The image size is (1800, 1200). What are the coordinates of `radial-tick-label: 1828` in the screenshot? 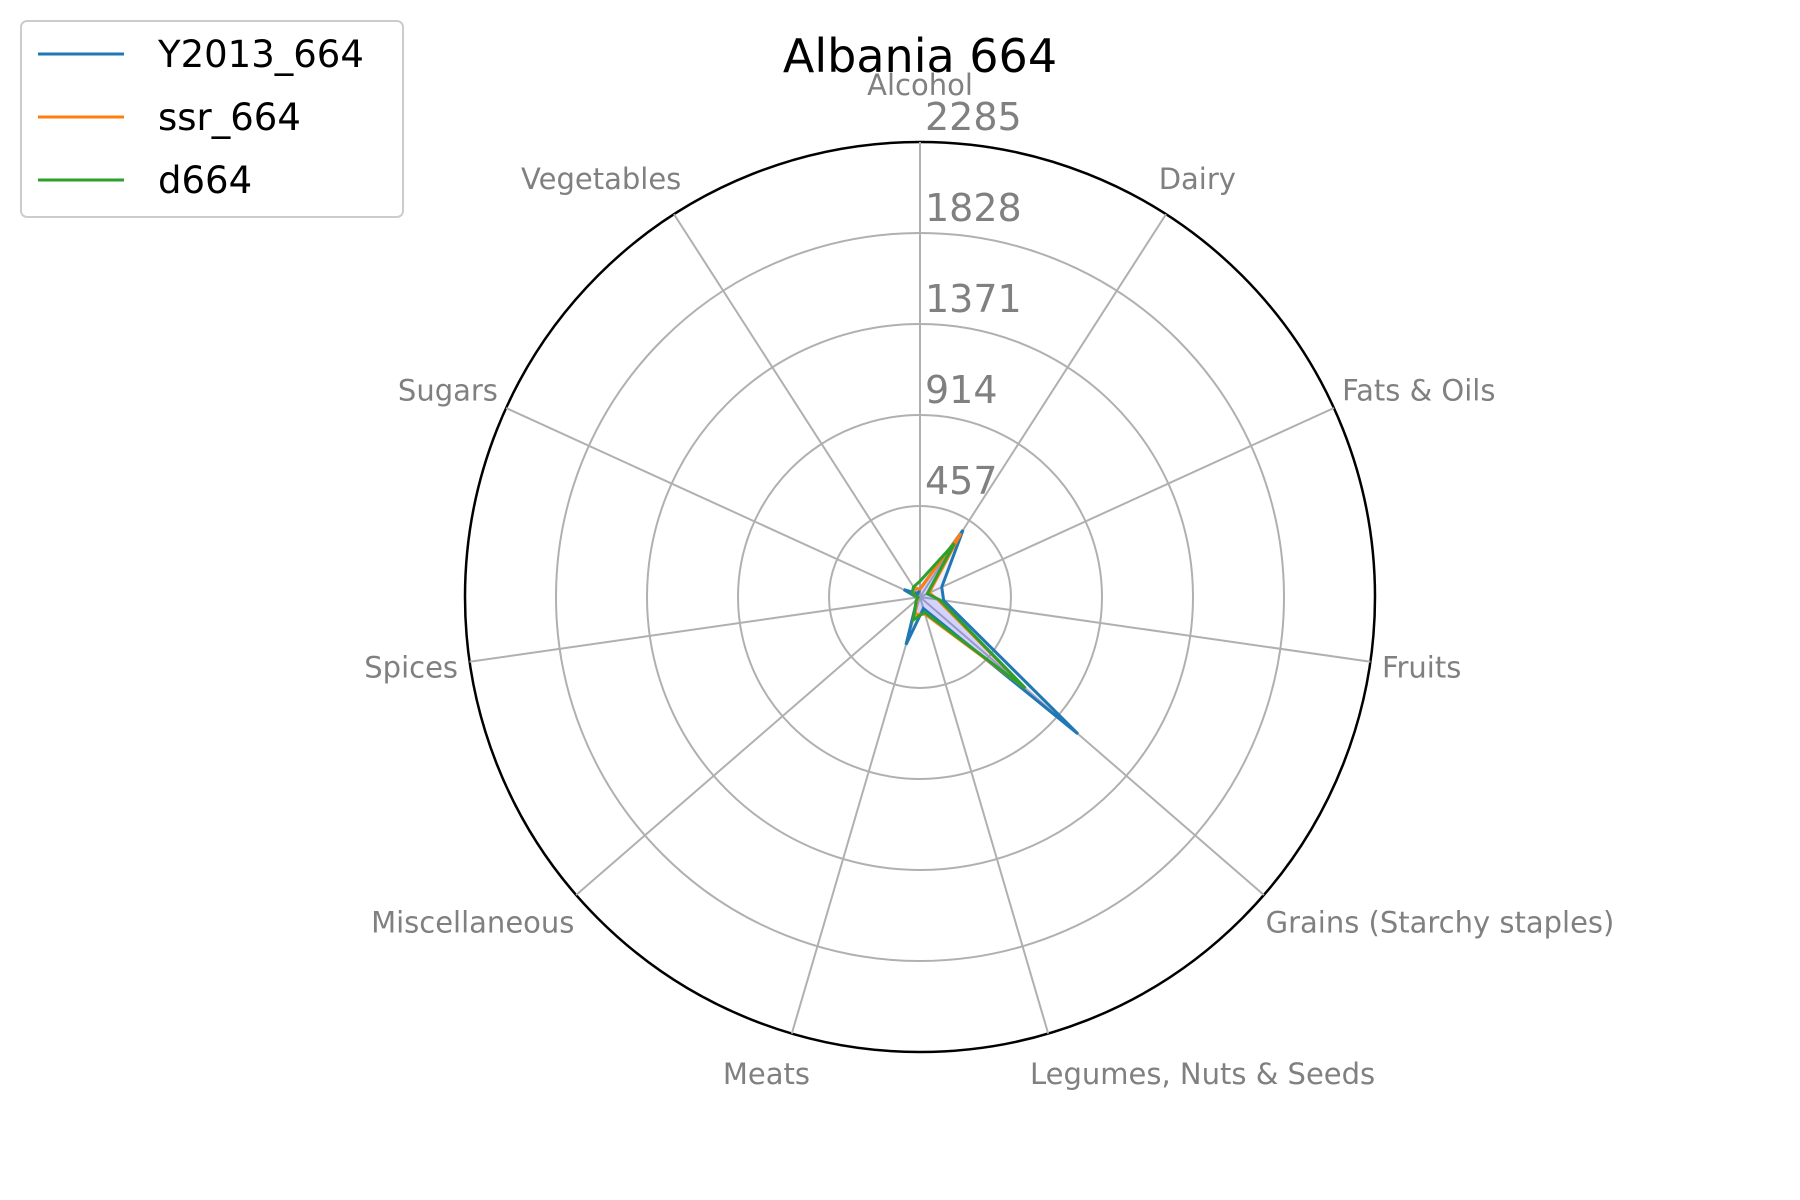 It's located at (973, 208).